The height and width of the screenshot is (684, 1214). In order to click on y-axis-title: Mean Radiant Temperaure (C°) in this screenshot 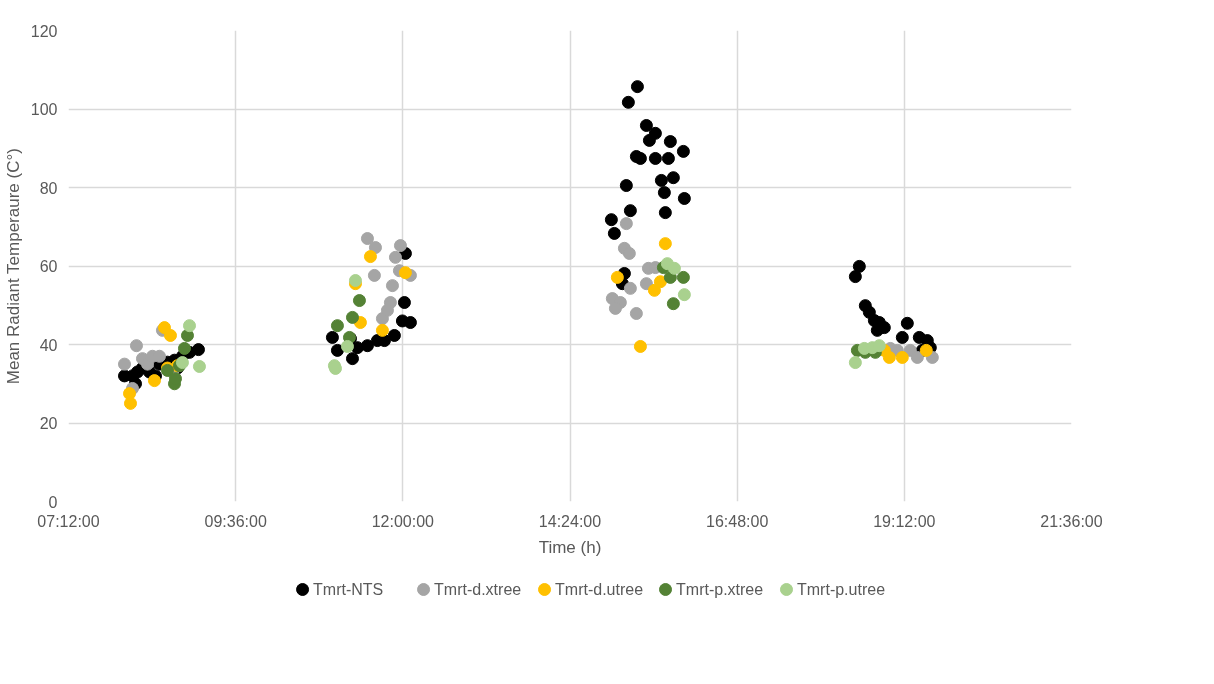, I will do `click(13, 266)`.